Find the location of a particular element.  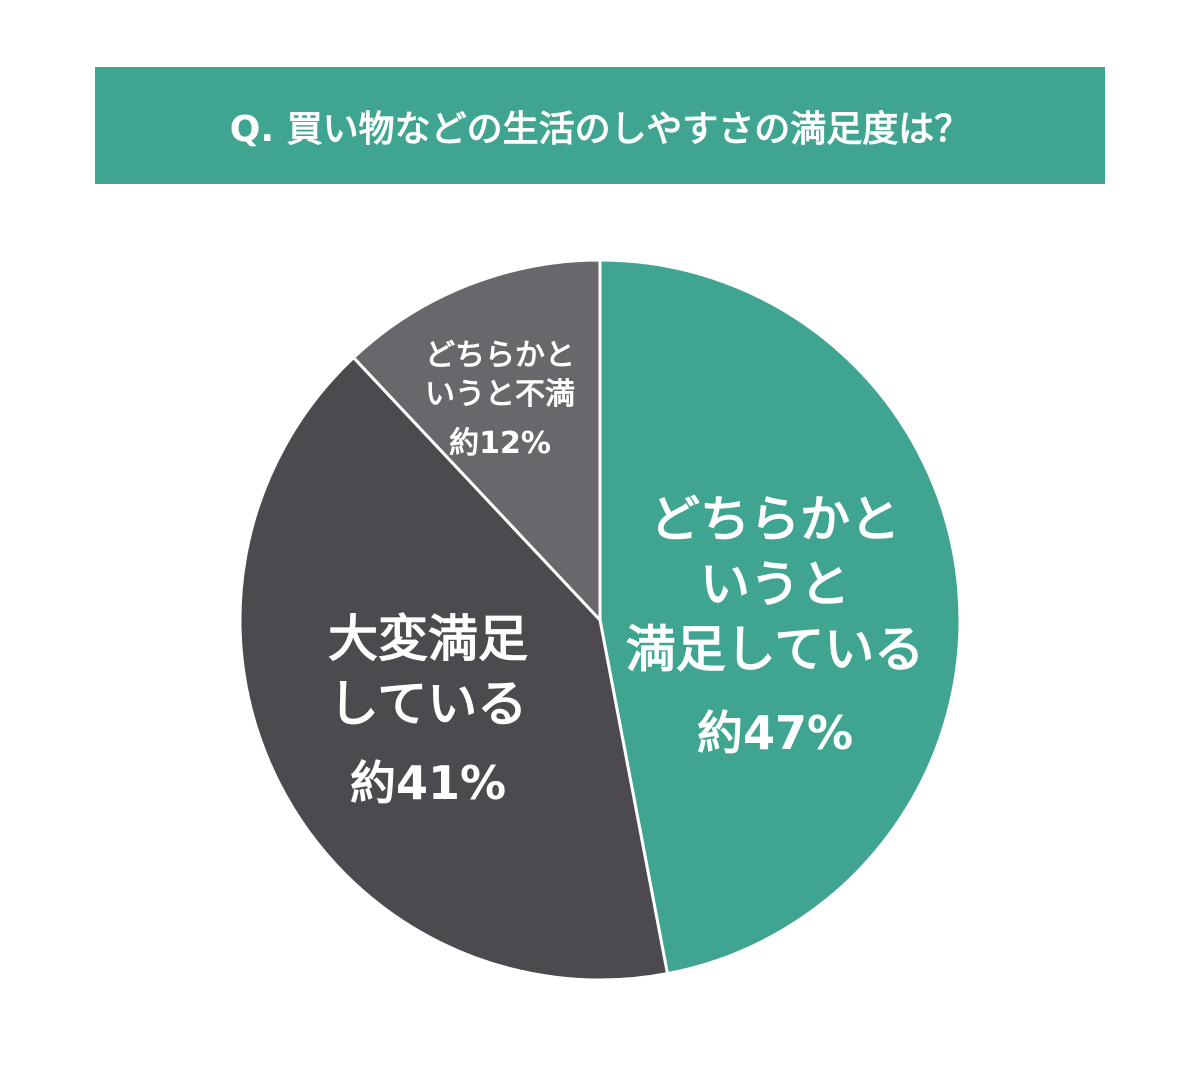

pie-slice is located at coordinates (476, 441).